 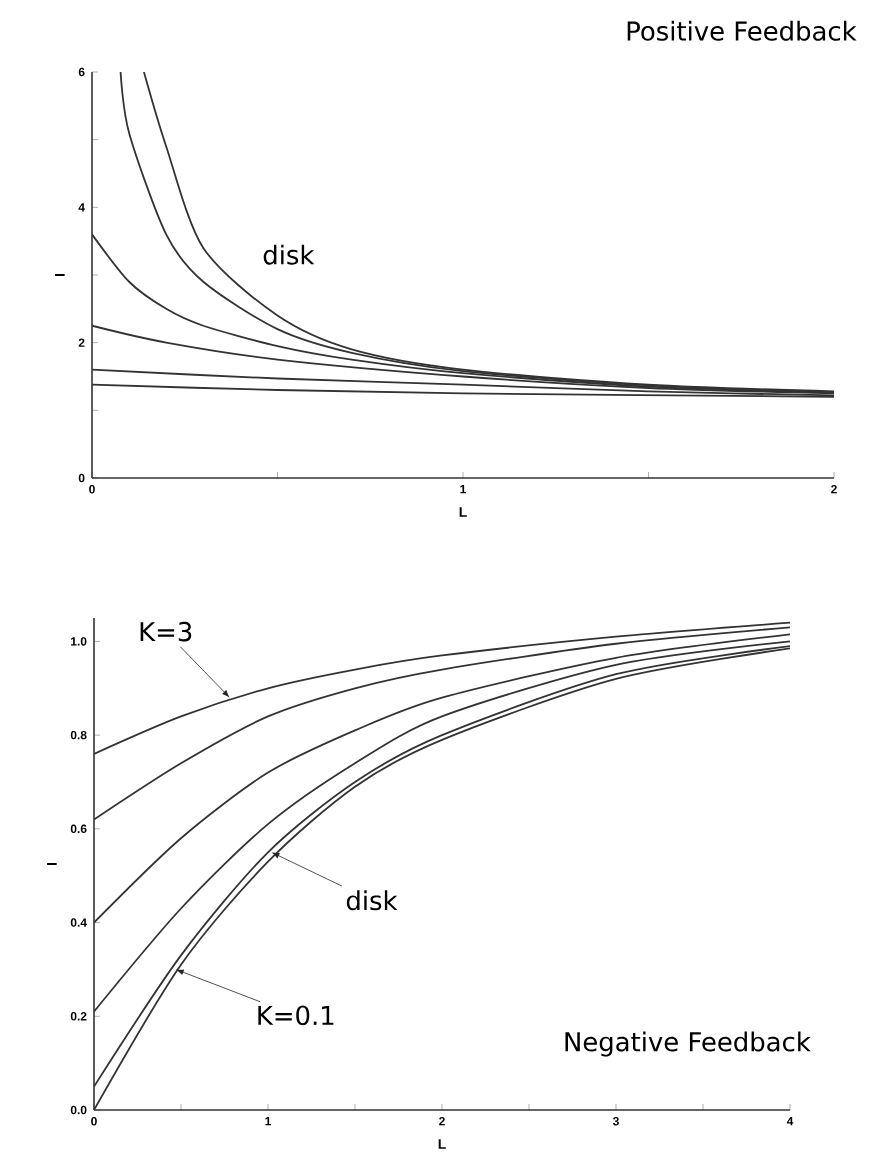 I want to click on text: Negative Feedback, so click(x=688, y=1044).